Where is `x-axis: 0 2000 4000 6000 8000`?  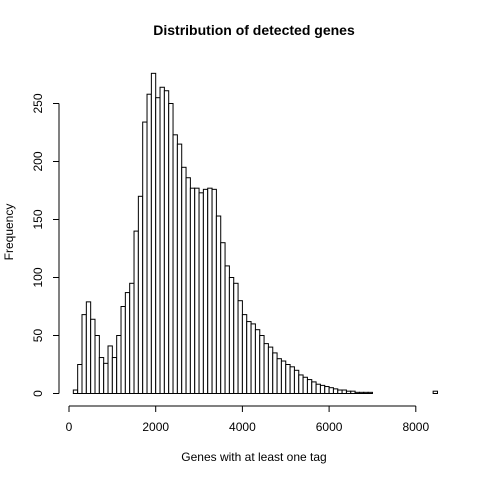
x-axis: 0 2000 4000 6000 8000 is located at coordinates (247, 419).